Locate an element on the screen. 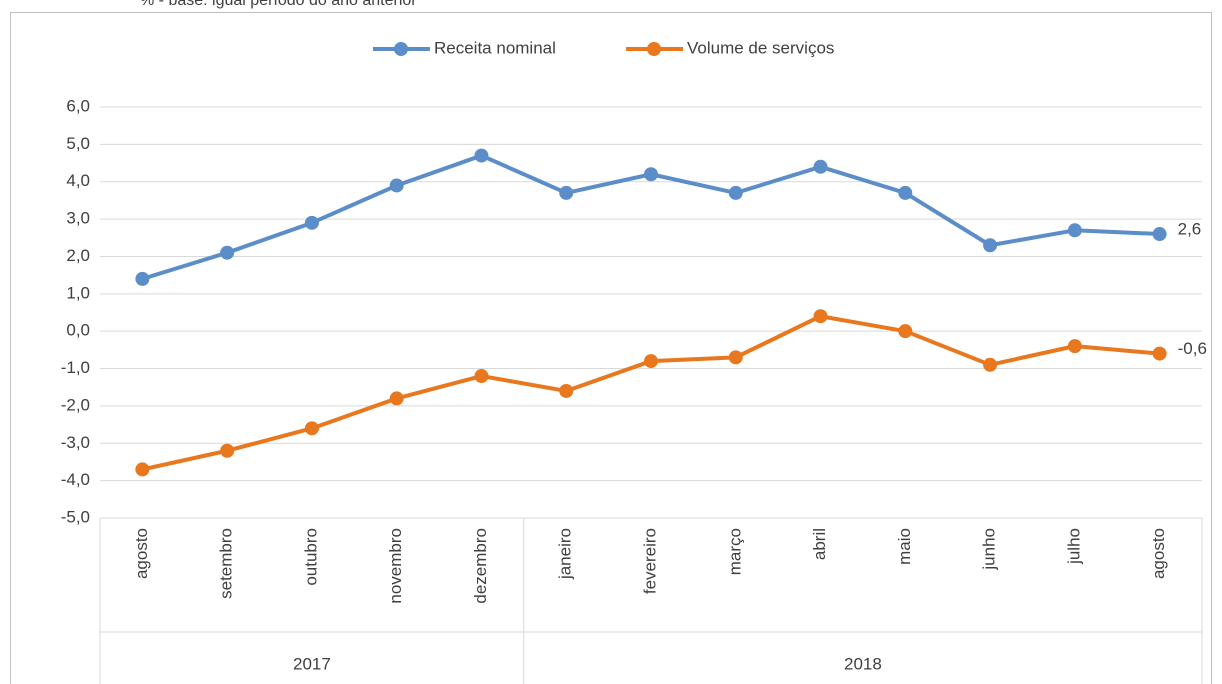 This screenshot has height=684, width=1222. y-tick-label: -2,0 is located at coordinates (75, 404).